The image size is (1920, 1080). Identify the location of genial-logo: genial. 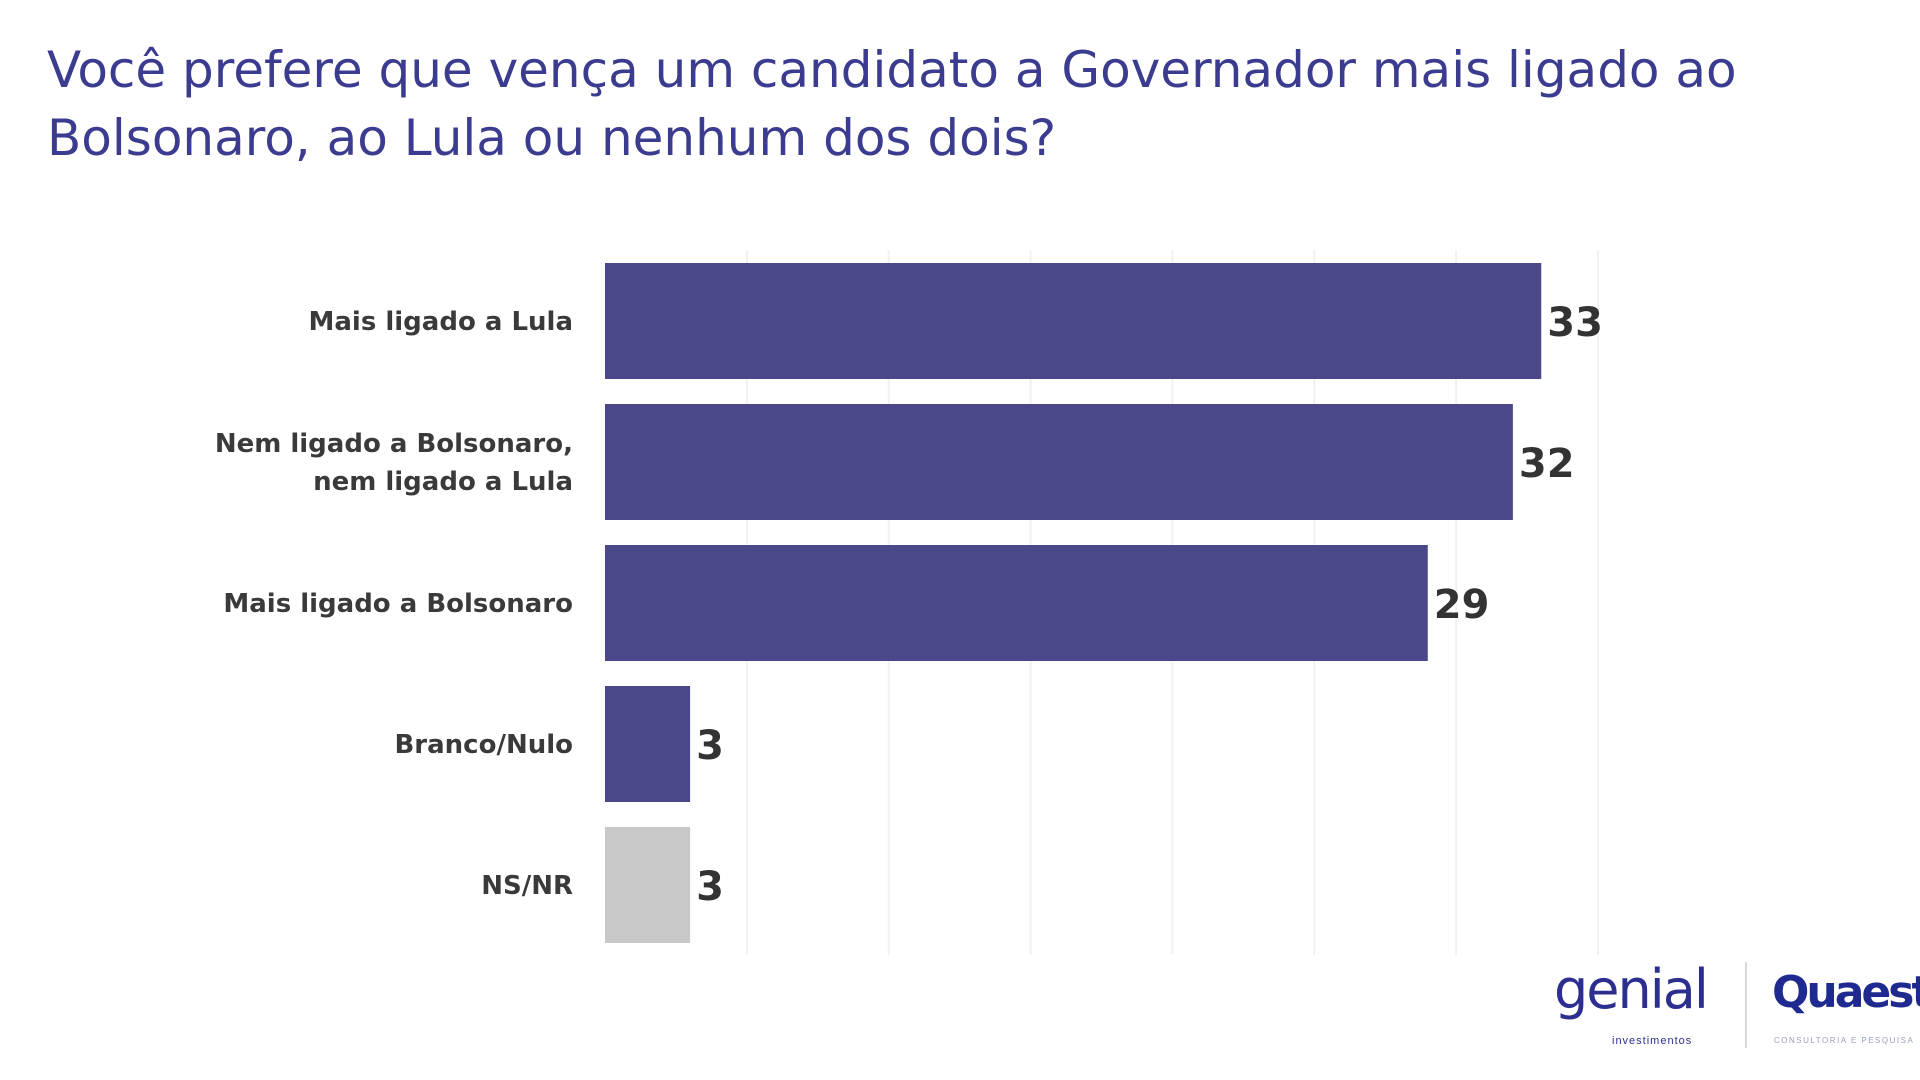
(1631, 989).